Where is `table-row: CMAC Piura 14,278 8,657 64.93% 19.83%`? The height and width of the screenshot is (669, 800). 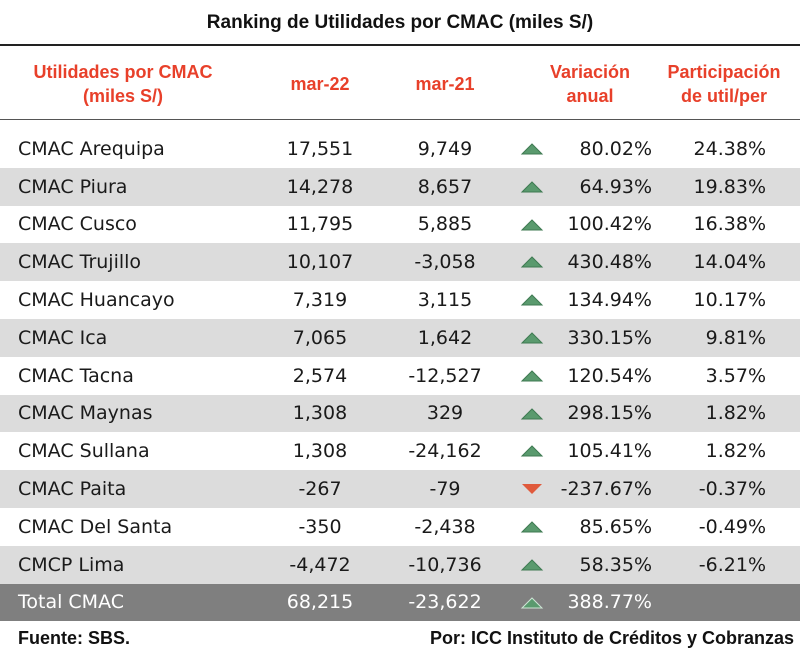
table-row: CMAC Piura 14,278 8,657 64.93% 19.83% is located at coordinates (400, 186).